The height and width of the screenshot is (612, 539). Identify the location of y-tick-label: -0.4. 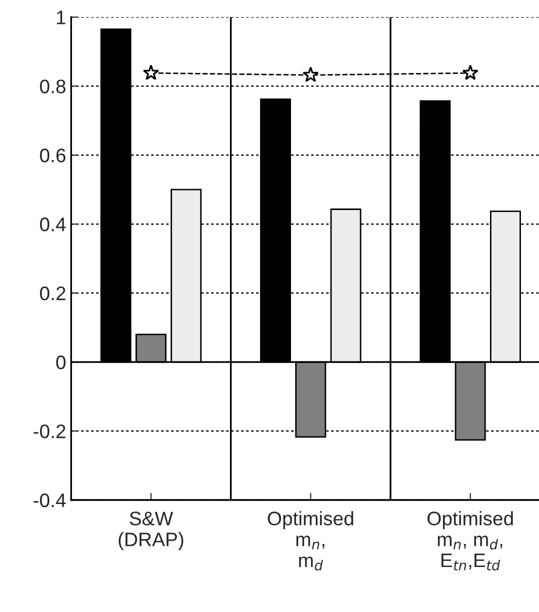
(50, 500).